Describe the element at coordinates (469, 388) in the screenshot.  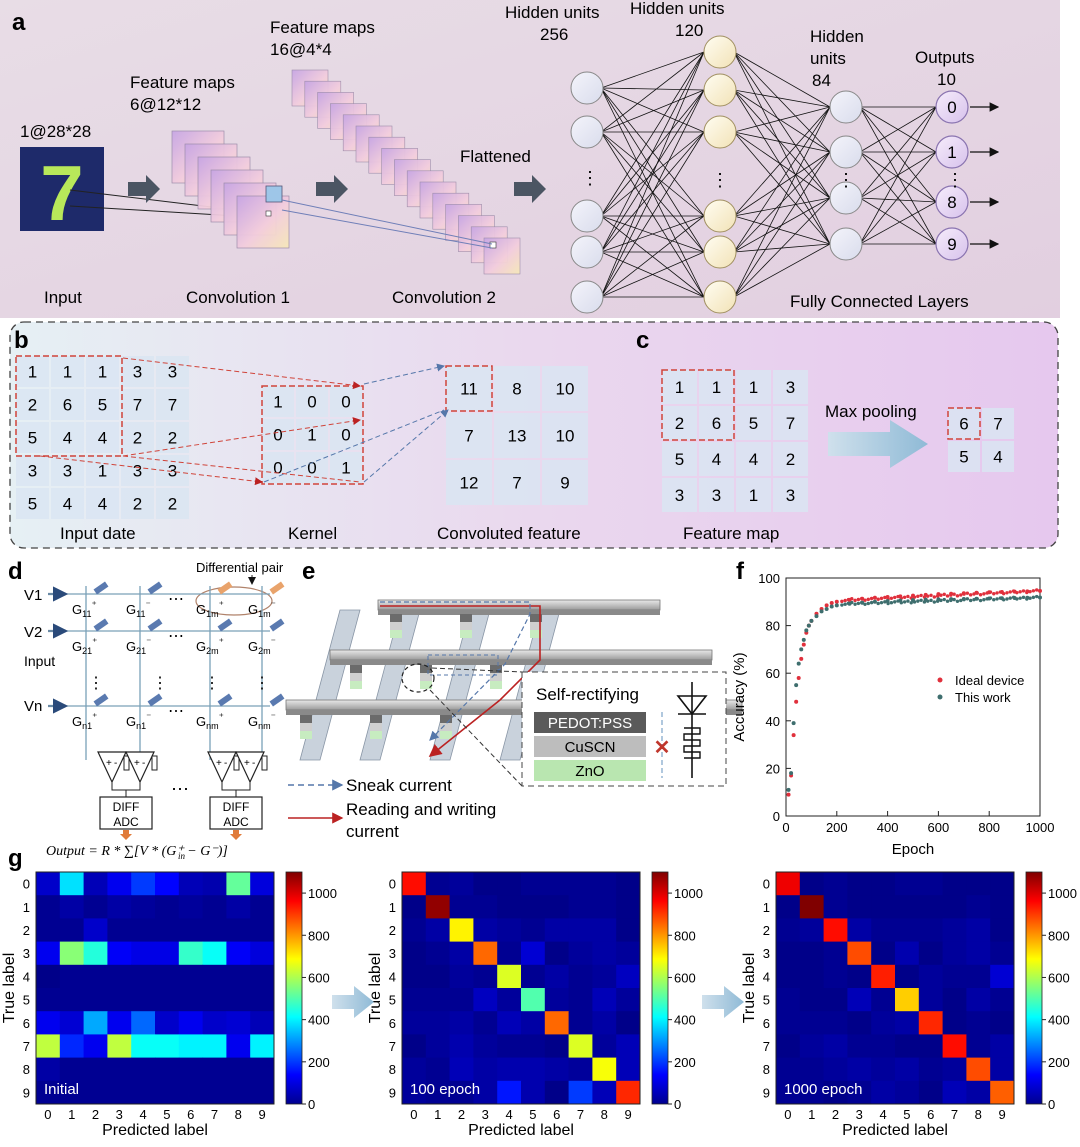
I see `conv-result-outline` at that location.